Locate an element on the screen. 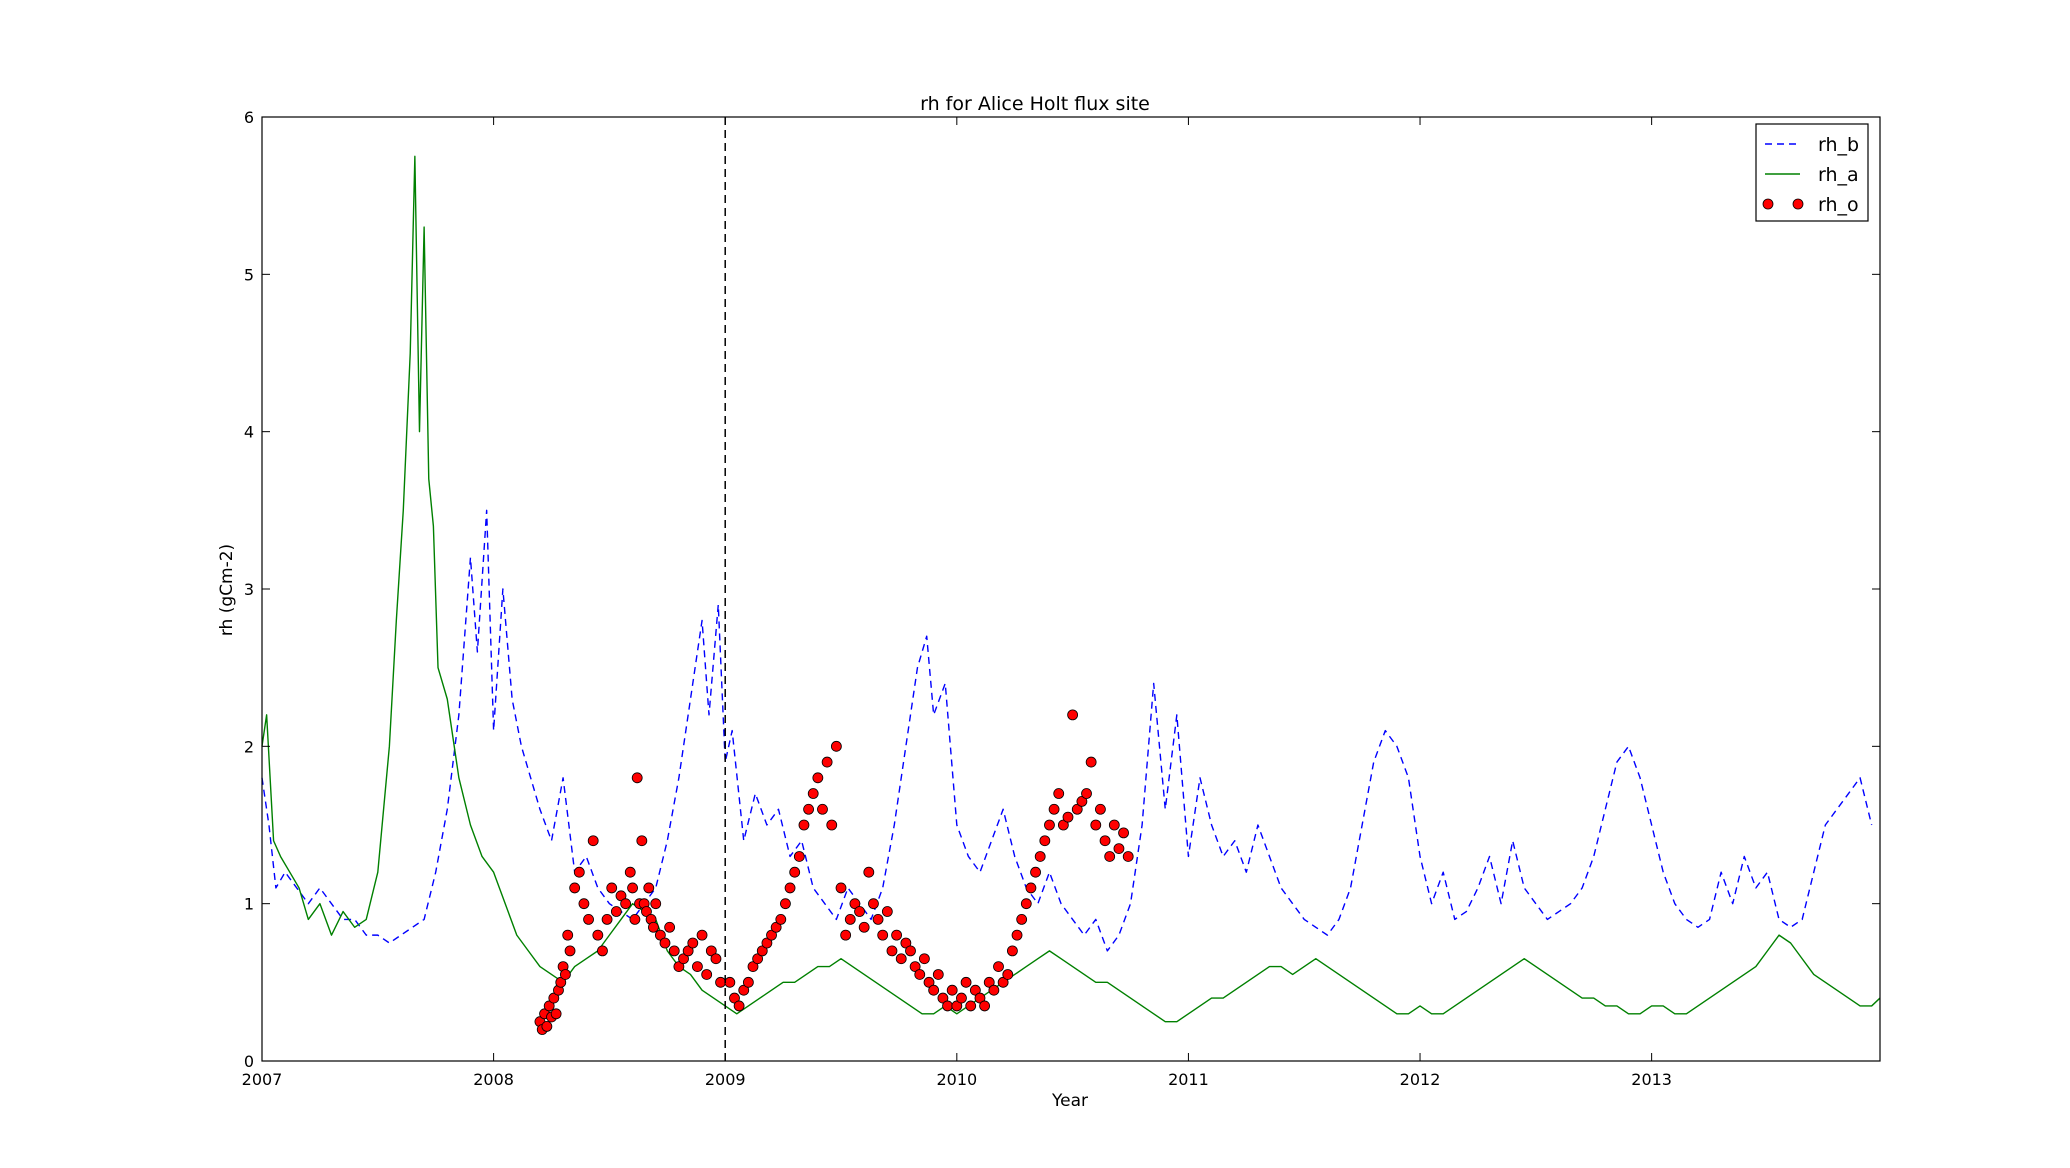 The height and width of the screenshot is (1168, 2070). x-tick-label-0: 2007 is located at coordinates (262, 1079).